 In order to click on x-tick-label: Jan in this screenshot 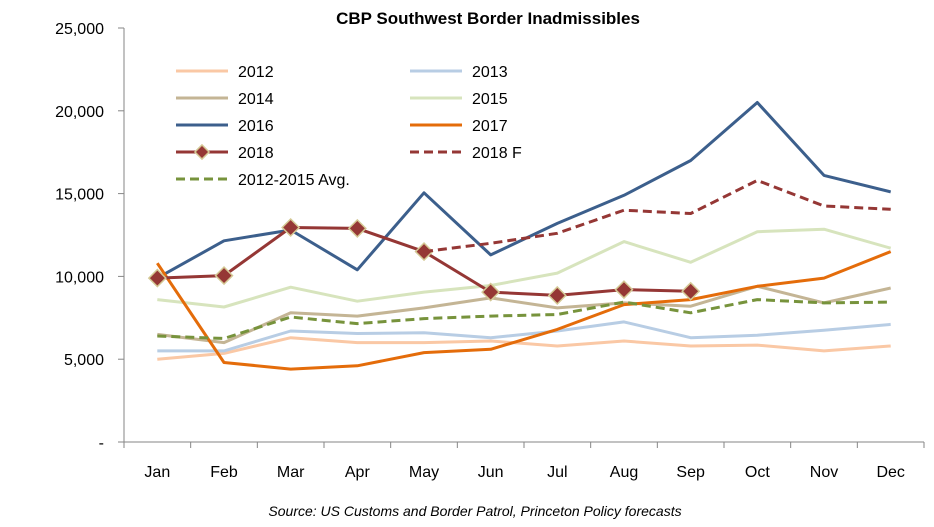, I will do `click(157, 472)`.